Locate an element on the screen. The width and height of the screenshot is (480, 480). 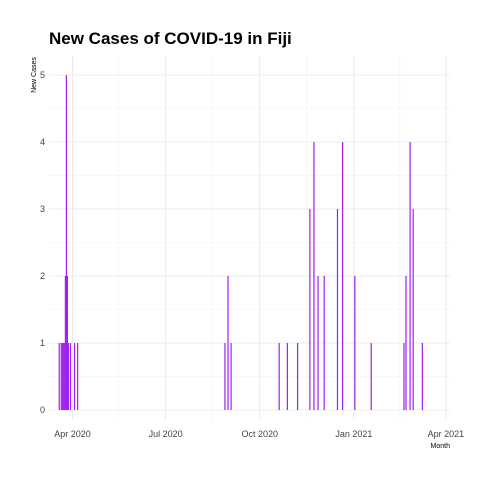
x-tick-label: Oct 2020 is located at coordinates (259, 434).